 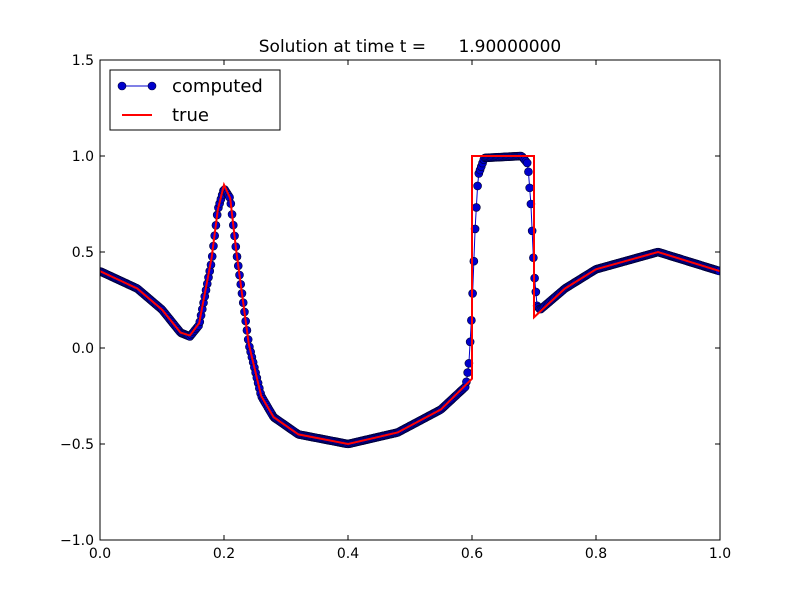 I want to click on x-tick-label: 1.0, so click(x=720, y=554).